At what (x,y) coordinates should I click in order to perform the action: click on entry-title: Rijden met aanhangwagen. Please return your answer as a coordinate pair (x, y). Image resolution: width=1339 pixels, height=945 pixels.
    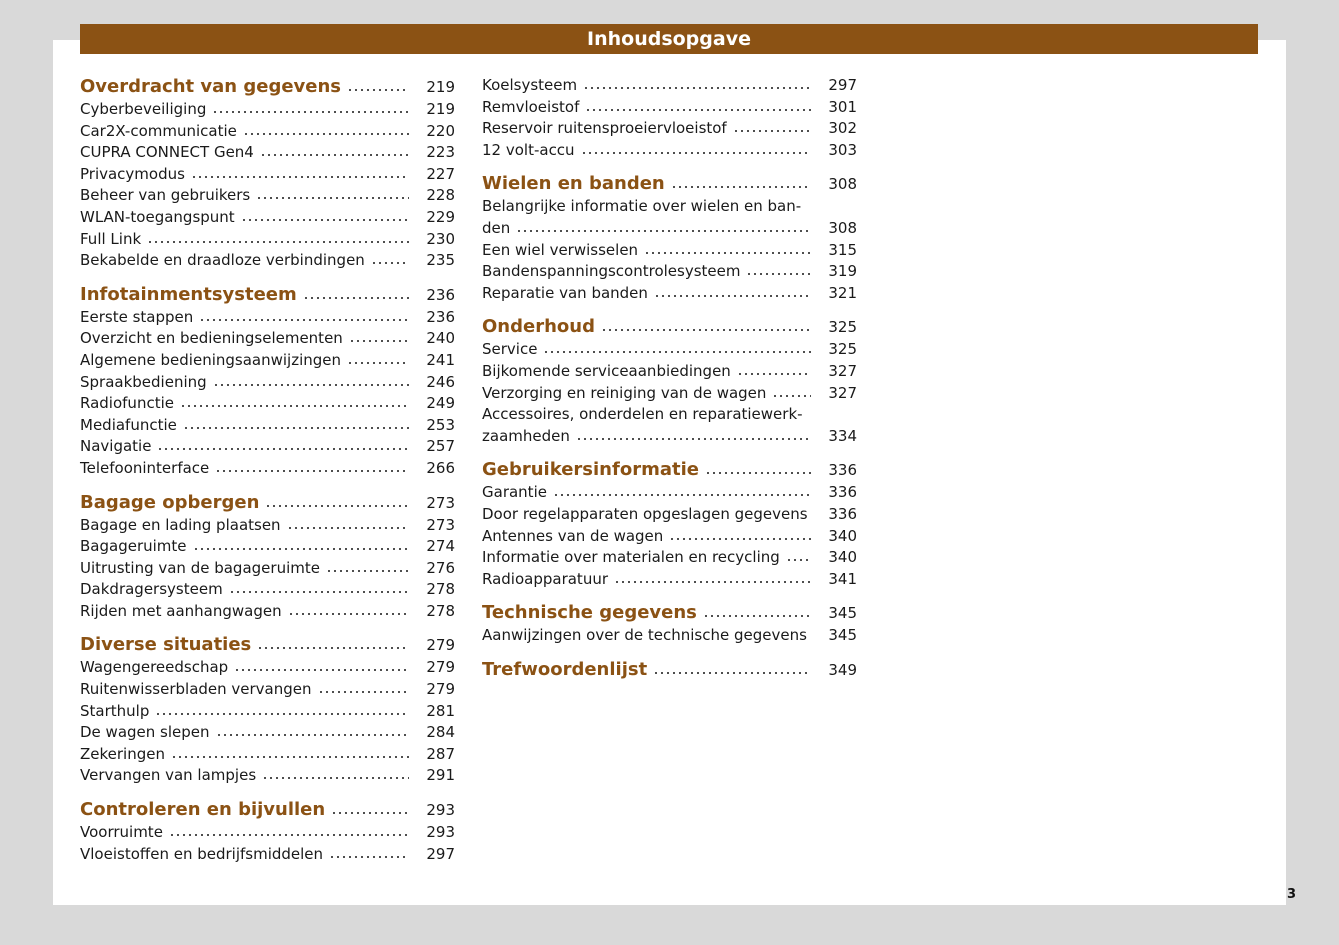
    Looking at the image, I should click on (181, 610).